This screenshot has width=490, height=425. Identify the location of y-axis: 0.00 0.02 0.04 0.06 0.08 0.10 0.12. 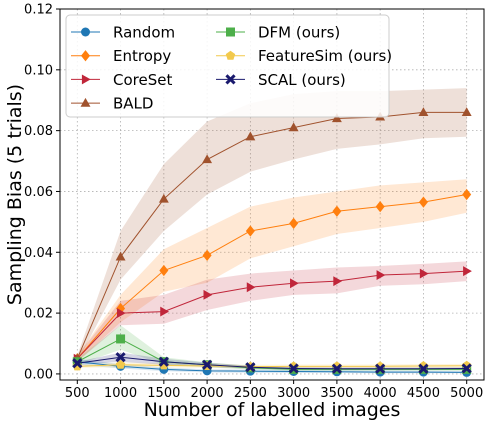
(42, 192).